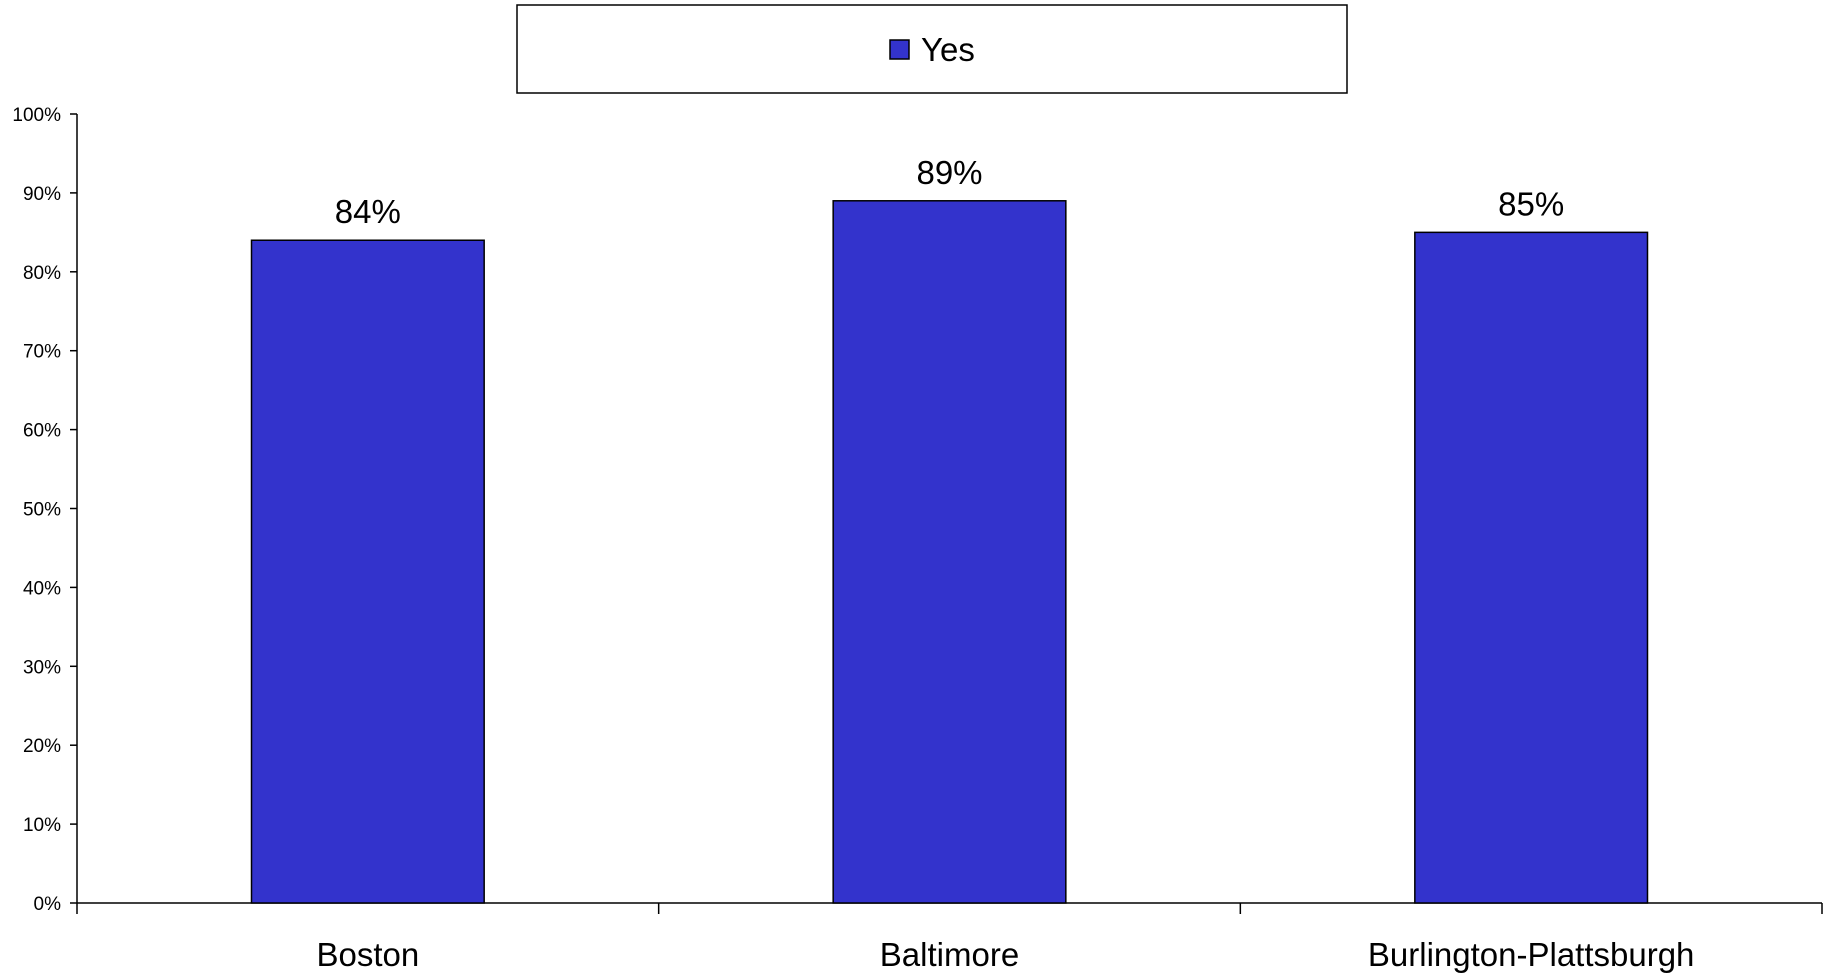 The height and width of the screenshot is (974, 1828). I want to click on x-category-label: Boston, so click(367, 954).